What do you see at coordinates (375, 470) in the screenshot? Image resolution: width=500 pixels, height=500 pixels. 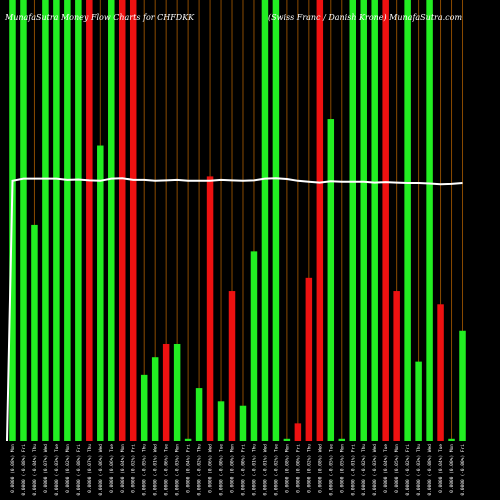 I see `x-tick-label-34: 0.0000 (-0.03%) Wed` at bounding box center [375, 470].